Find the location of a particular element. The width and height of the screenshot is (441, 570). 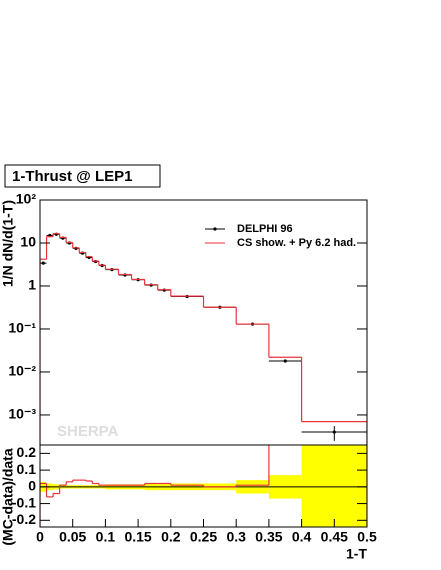

title-box is located at coordinates (82, 176).